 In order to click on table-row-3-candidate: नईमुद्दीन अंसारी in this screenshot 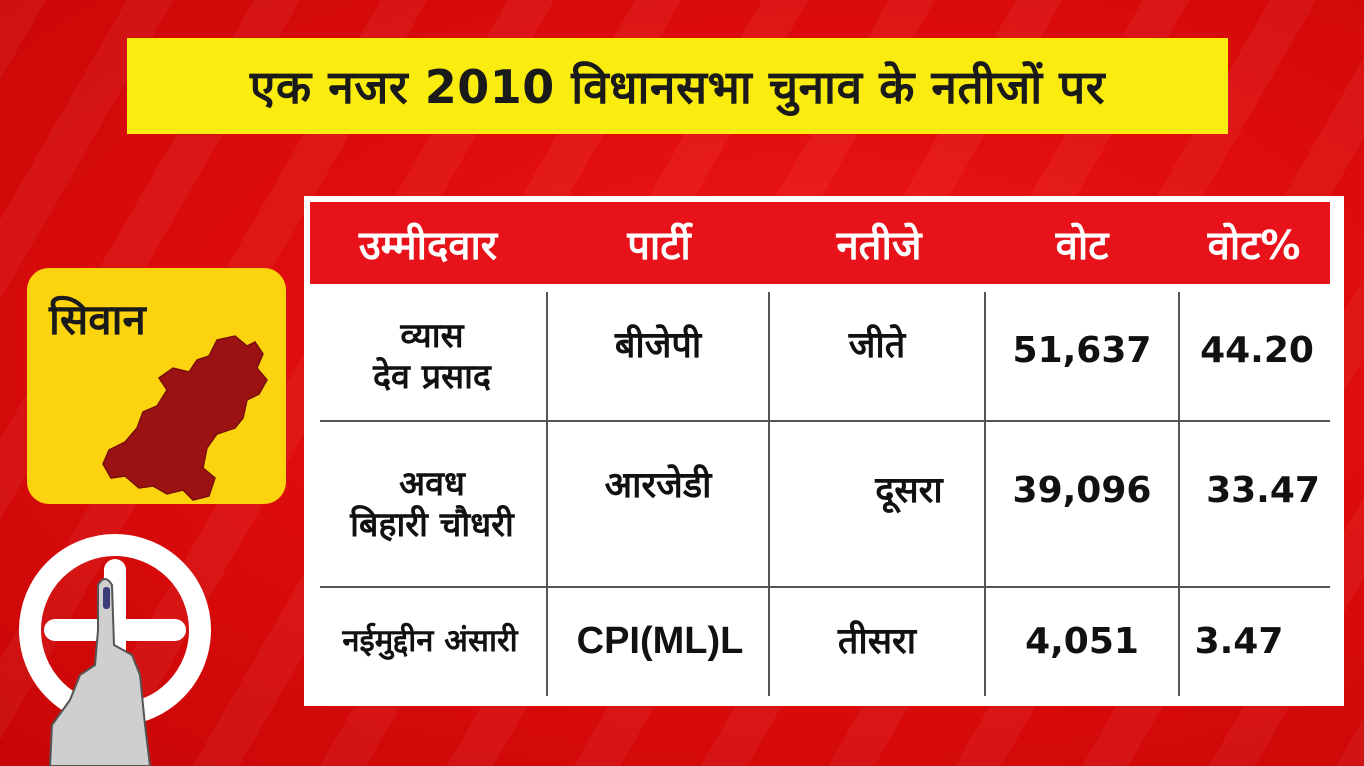, I will do `click(430, 641)`.